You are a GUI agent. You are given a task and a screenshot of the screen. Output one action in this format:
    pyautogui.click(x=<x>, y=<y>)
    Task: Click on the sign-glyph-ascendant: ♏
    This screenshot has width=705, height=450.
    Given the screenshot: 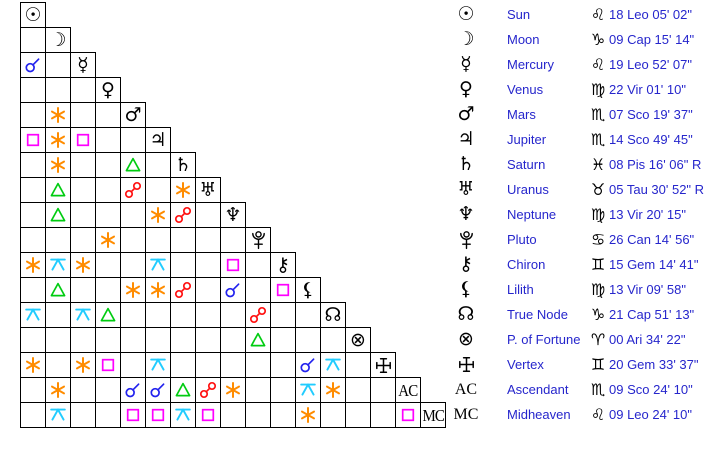 What is the action you would take?
    pyautogui.click(x=598, y=389)
    